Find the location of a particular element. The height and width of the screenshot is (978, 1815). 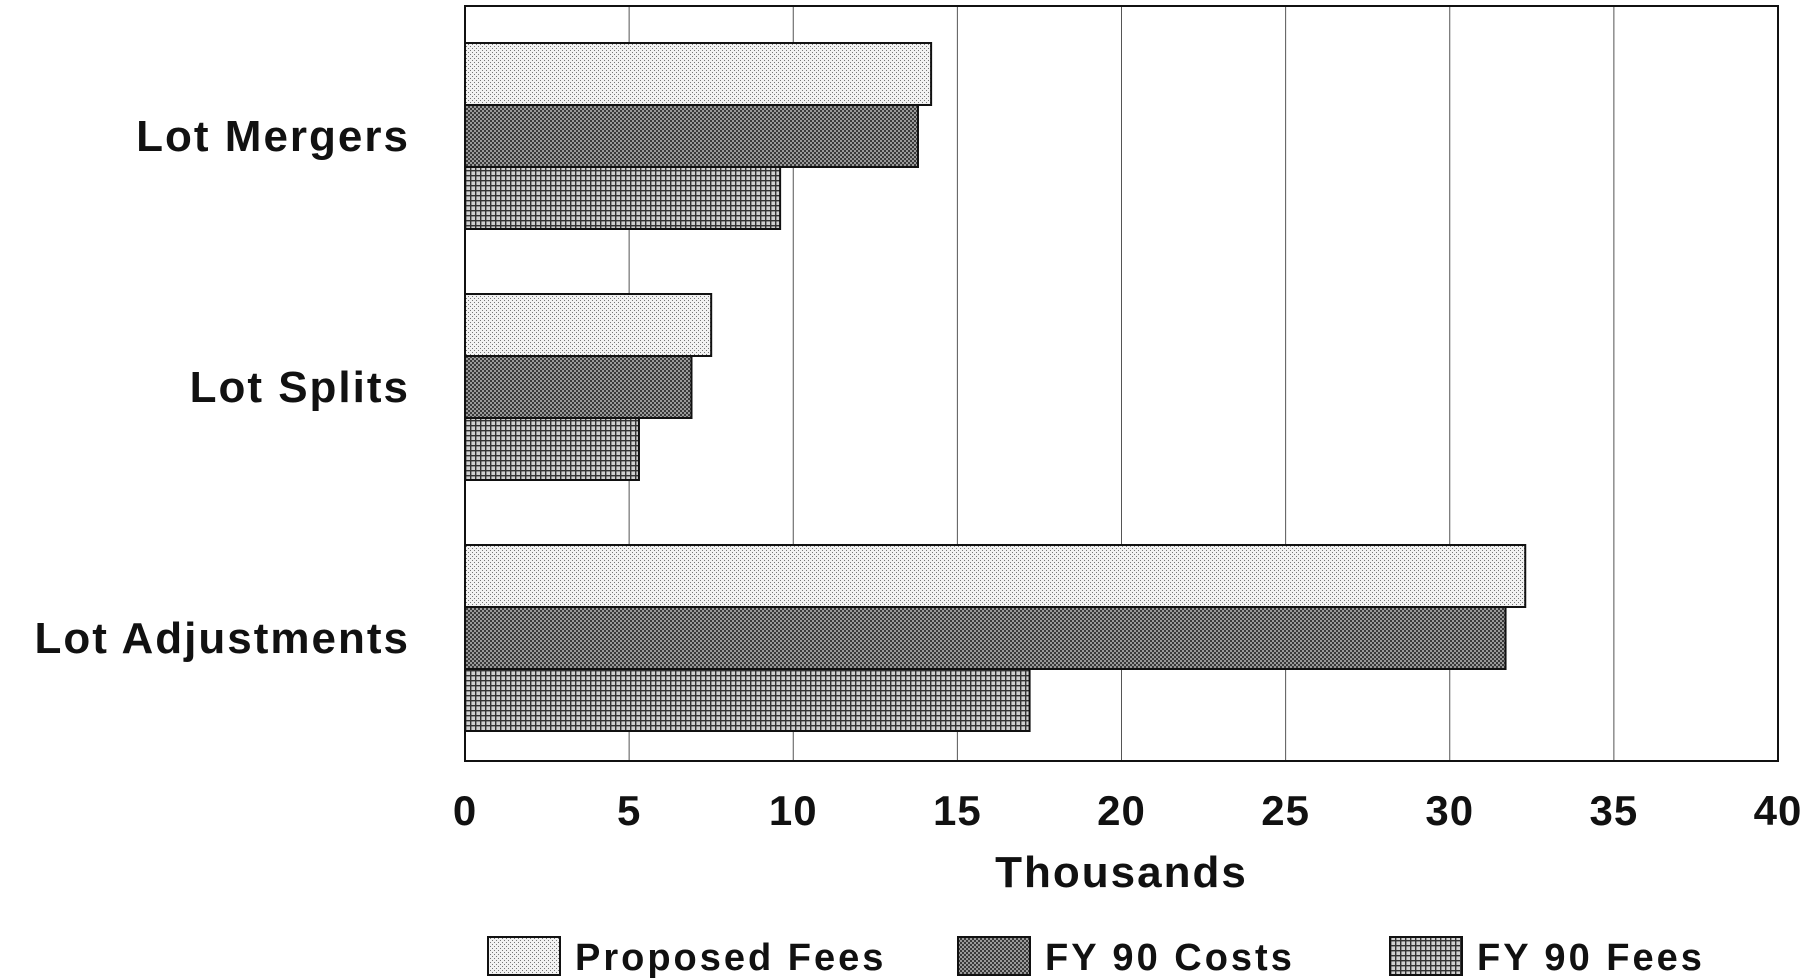

x-tick-label: 5 is located at coordinates (629, 810).